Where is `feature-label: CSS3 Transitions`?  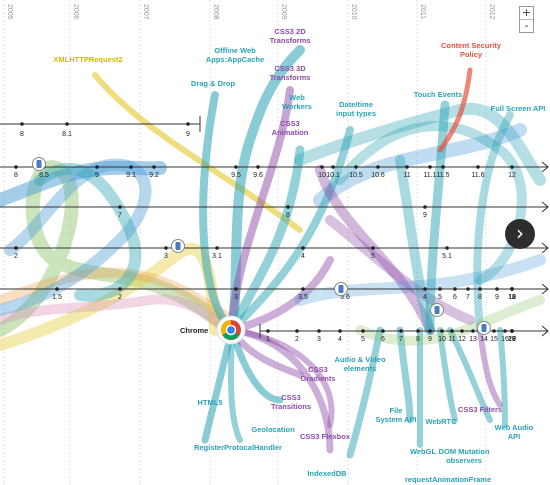
feature-label: CSS3 Transitions is located at coordinates (291, 402).